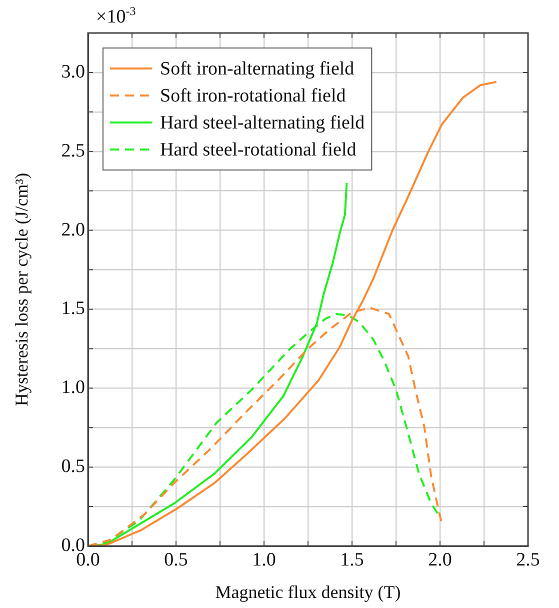  I want to click on y-tick-label: 3.0, so click(73, 71).